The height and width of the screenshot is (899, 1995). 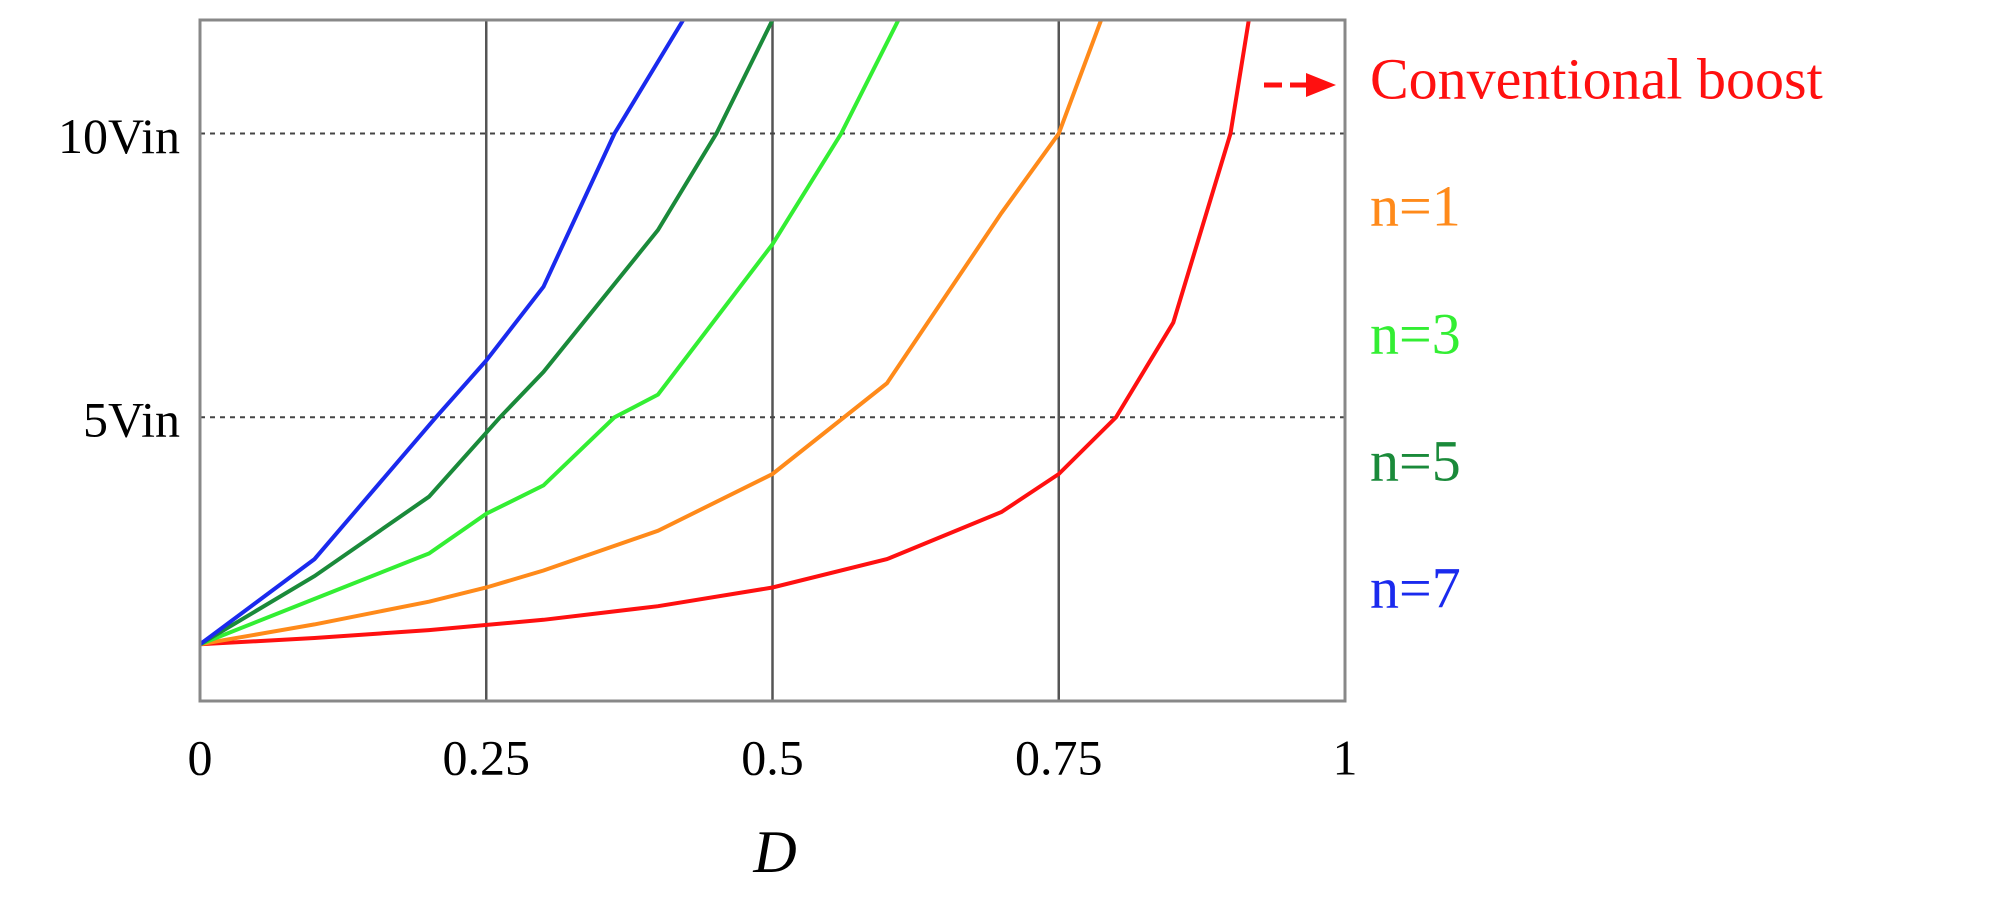 What do you see at coordinates (1596, 78) in the screenshot?
I see `legend-label: Conventional boost` at bounding box center [1596, 78].